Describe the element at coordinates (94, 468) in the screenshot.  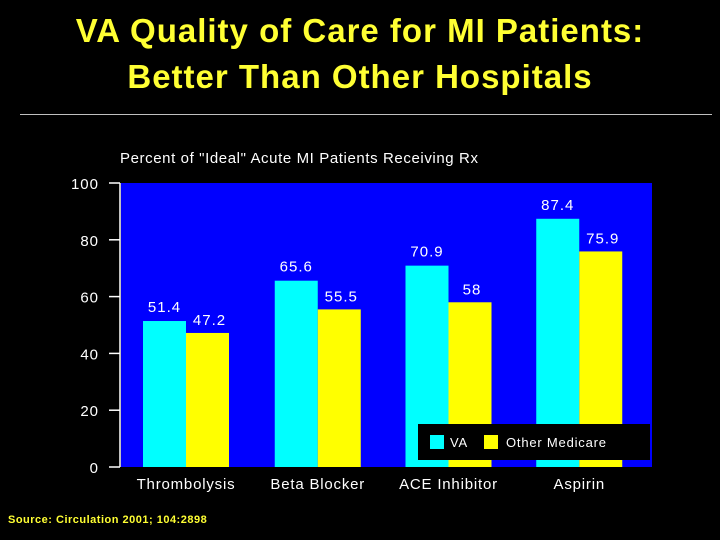
I see `y-tick-label-0: 0` at that location.